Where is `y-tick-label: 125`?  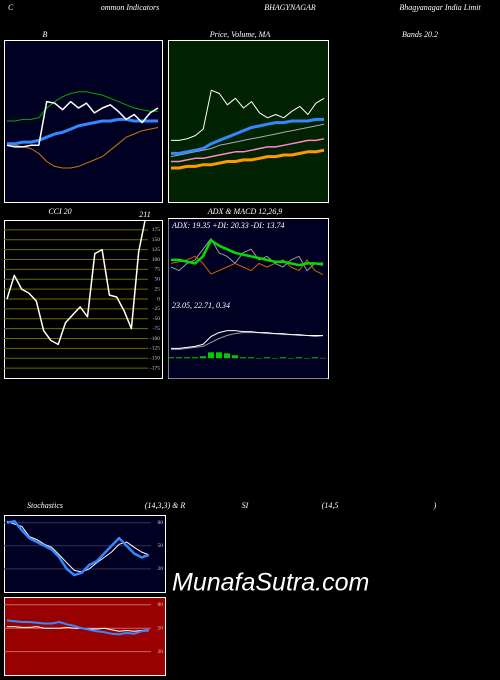 y-tick-label: 125 is located at coordinates (156, 250).